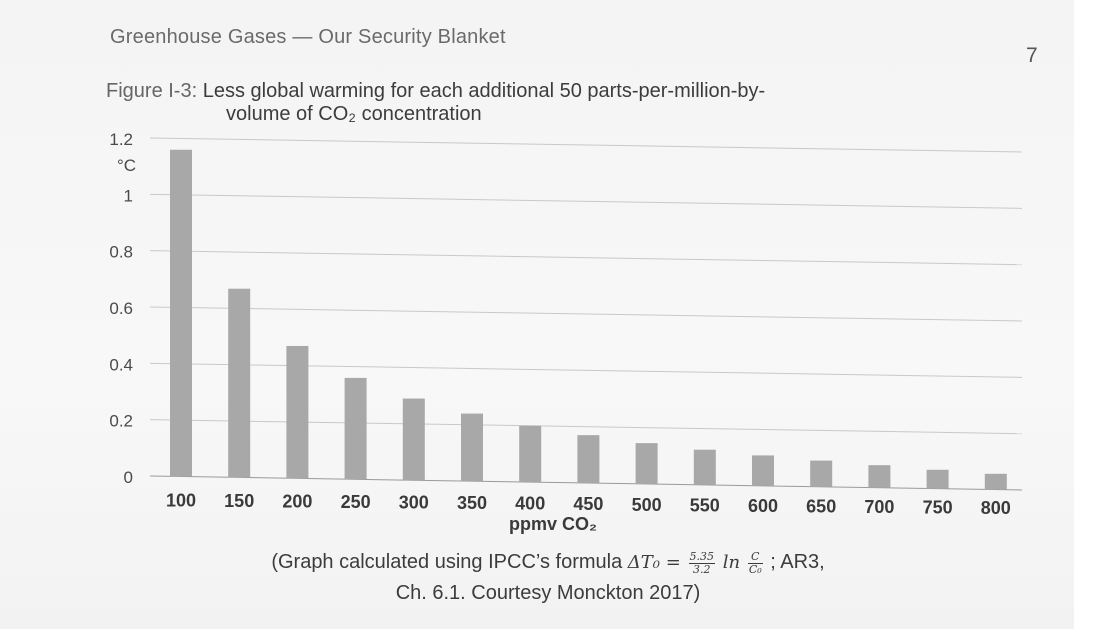 Image resolution: width=1096 pixels, height=629 pixels. Describe the element at coordinates (647, 505) in the screenshot. I see `x-tick-label: 500` at that location.